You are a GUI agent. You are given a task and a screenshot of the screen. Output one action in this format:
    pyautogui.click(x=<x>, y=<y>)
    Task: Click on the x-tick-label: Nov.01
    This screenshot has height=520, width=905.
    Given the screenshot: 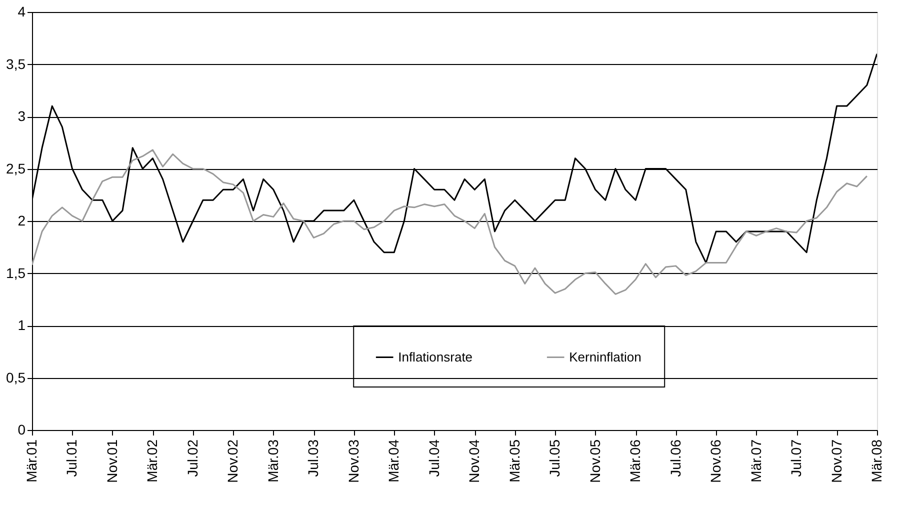 What is the action you would take?
    pyautogui.click(x=112, y=461)
    